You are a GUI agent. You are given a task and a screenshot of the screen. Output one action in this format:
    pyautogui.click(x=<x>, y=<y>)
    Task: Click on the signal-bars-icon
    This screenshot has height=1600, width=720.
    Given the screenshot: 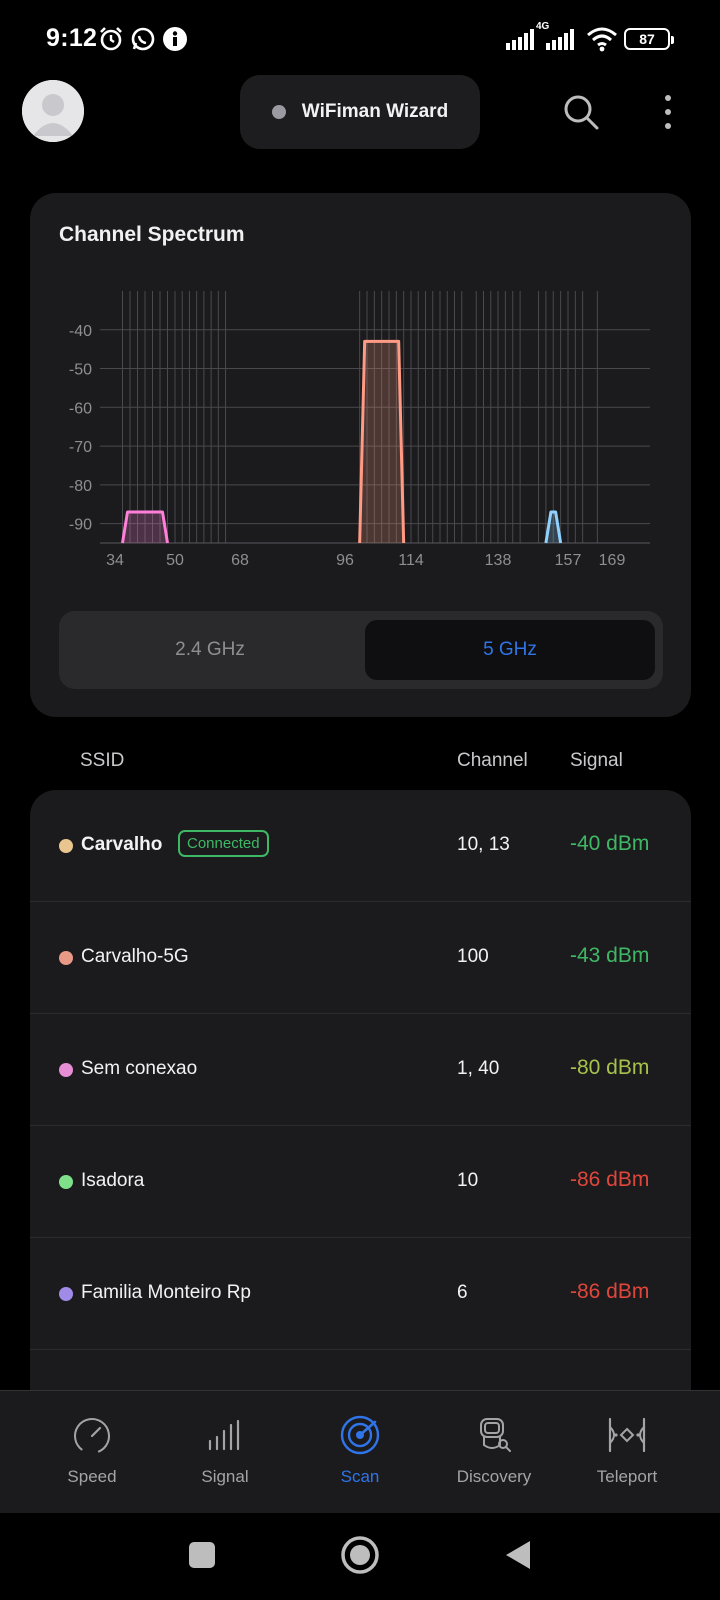 What is the action you would take?
    pyautogui.click(x=225, y=1435)
    